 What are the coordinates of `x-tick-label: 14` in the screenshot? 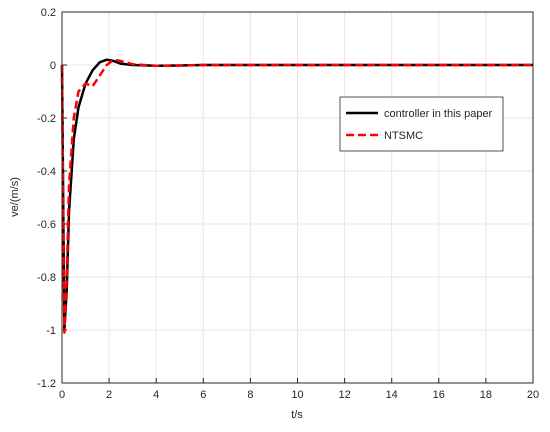 It's located at (392, 395).